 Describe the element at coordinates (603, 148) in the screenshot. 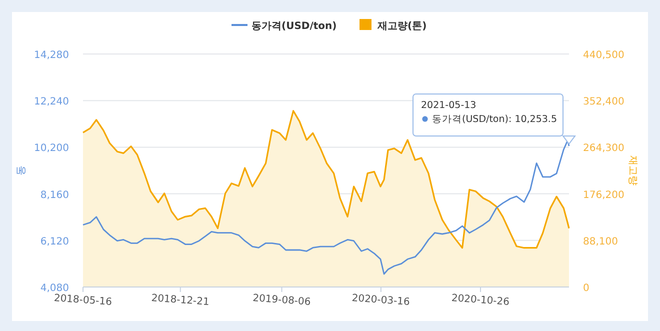

I see `y2-tick-label: 264,300` at that location.